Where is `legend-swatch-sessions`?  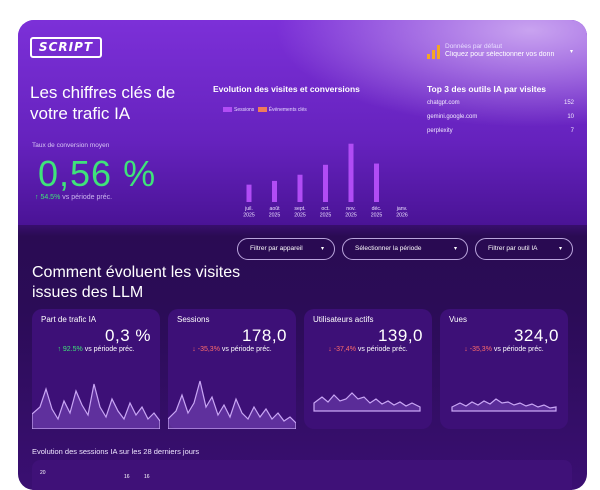 legend-swatch-sessions is located at coordinates (227, 110).